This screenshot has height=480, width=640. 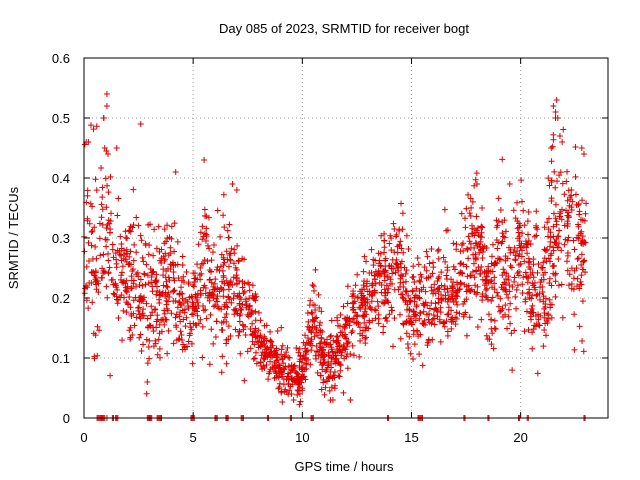 I want to click on x-tick-label: 20, so click(x=520, y=437).